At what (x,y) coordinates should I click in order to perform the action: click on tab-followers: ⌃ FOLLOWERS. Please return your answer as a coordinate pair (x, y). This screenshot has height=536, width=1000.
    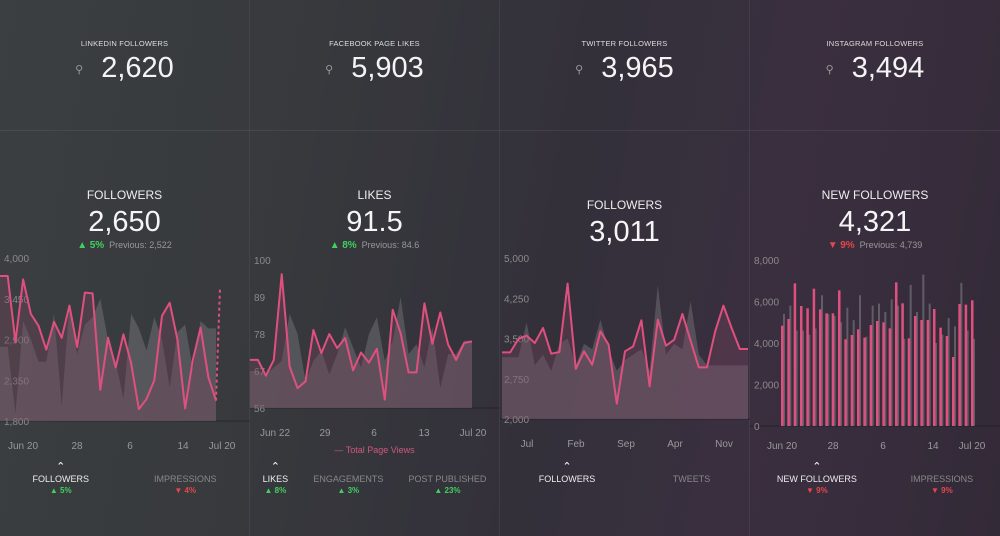
    Looking at the image, I should click on (567, 473).